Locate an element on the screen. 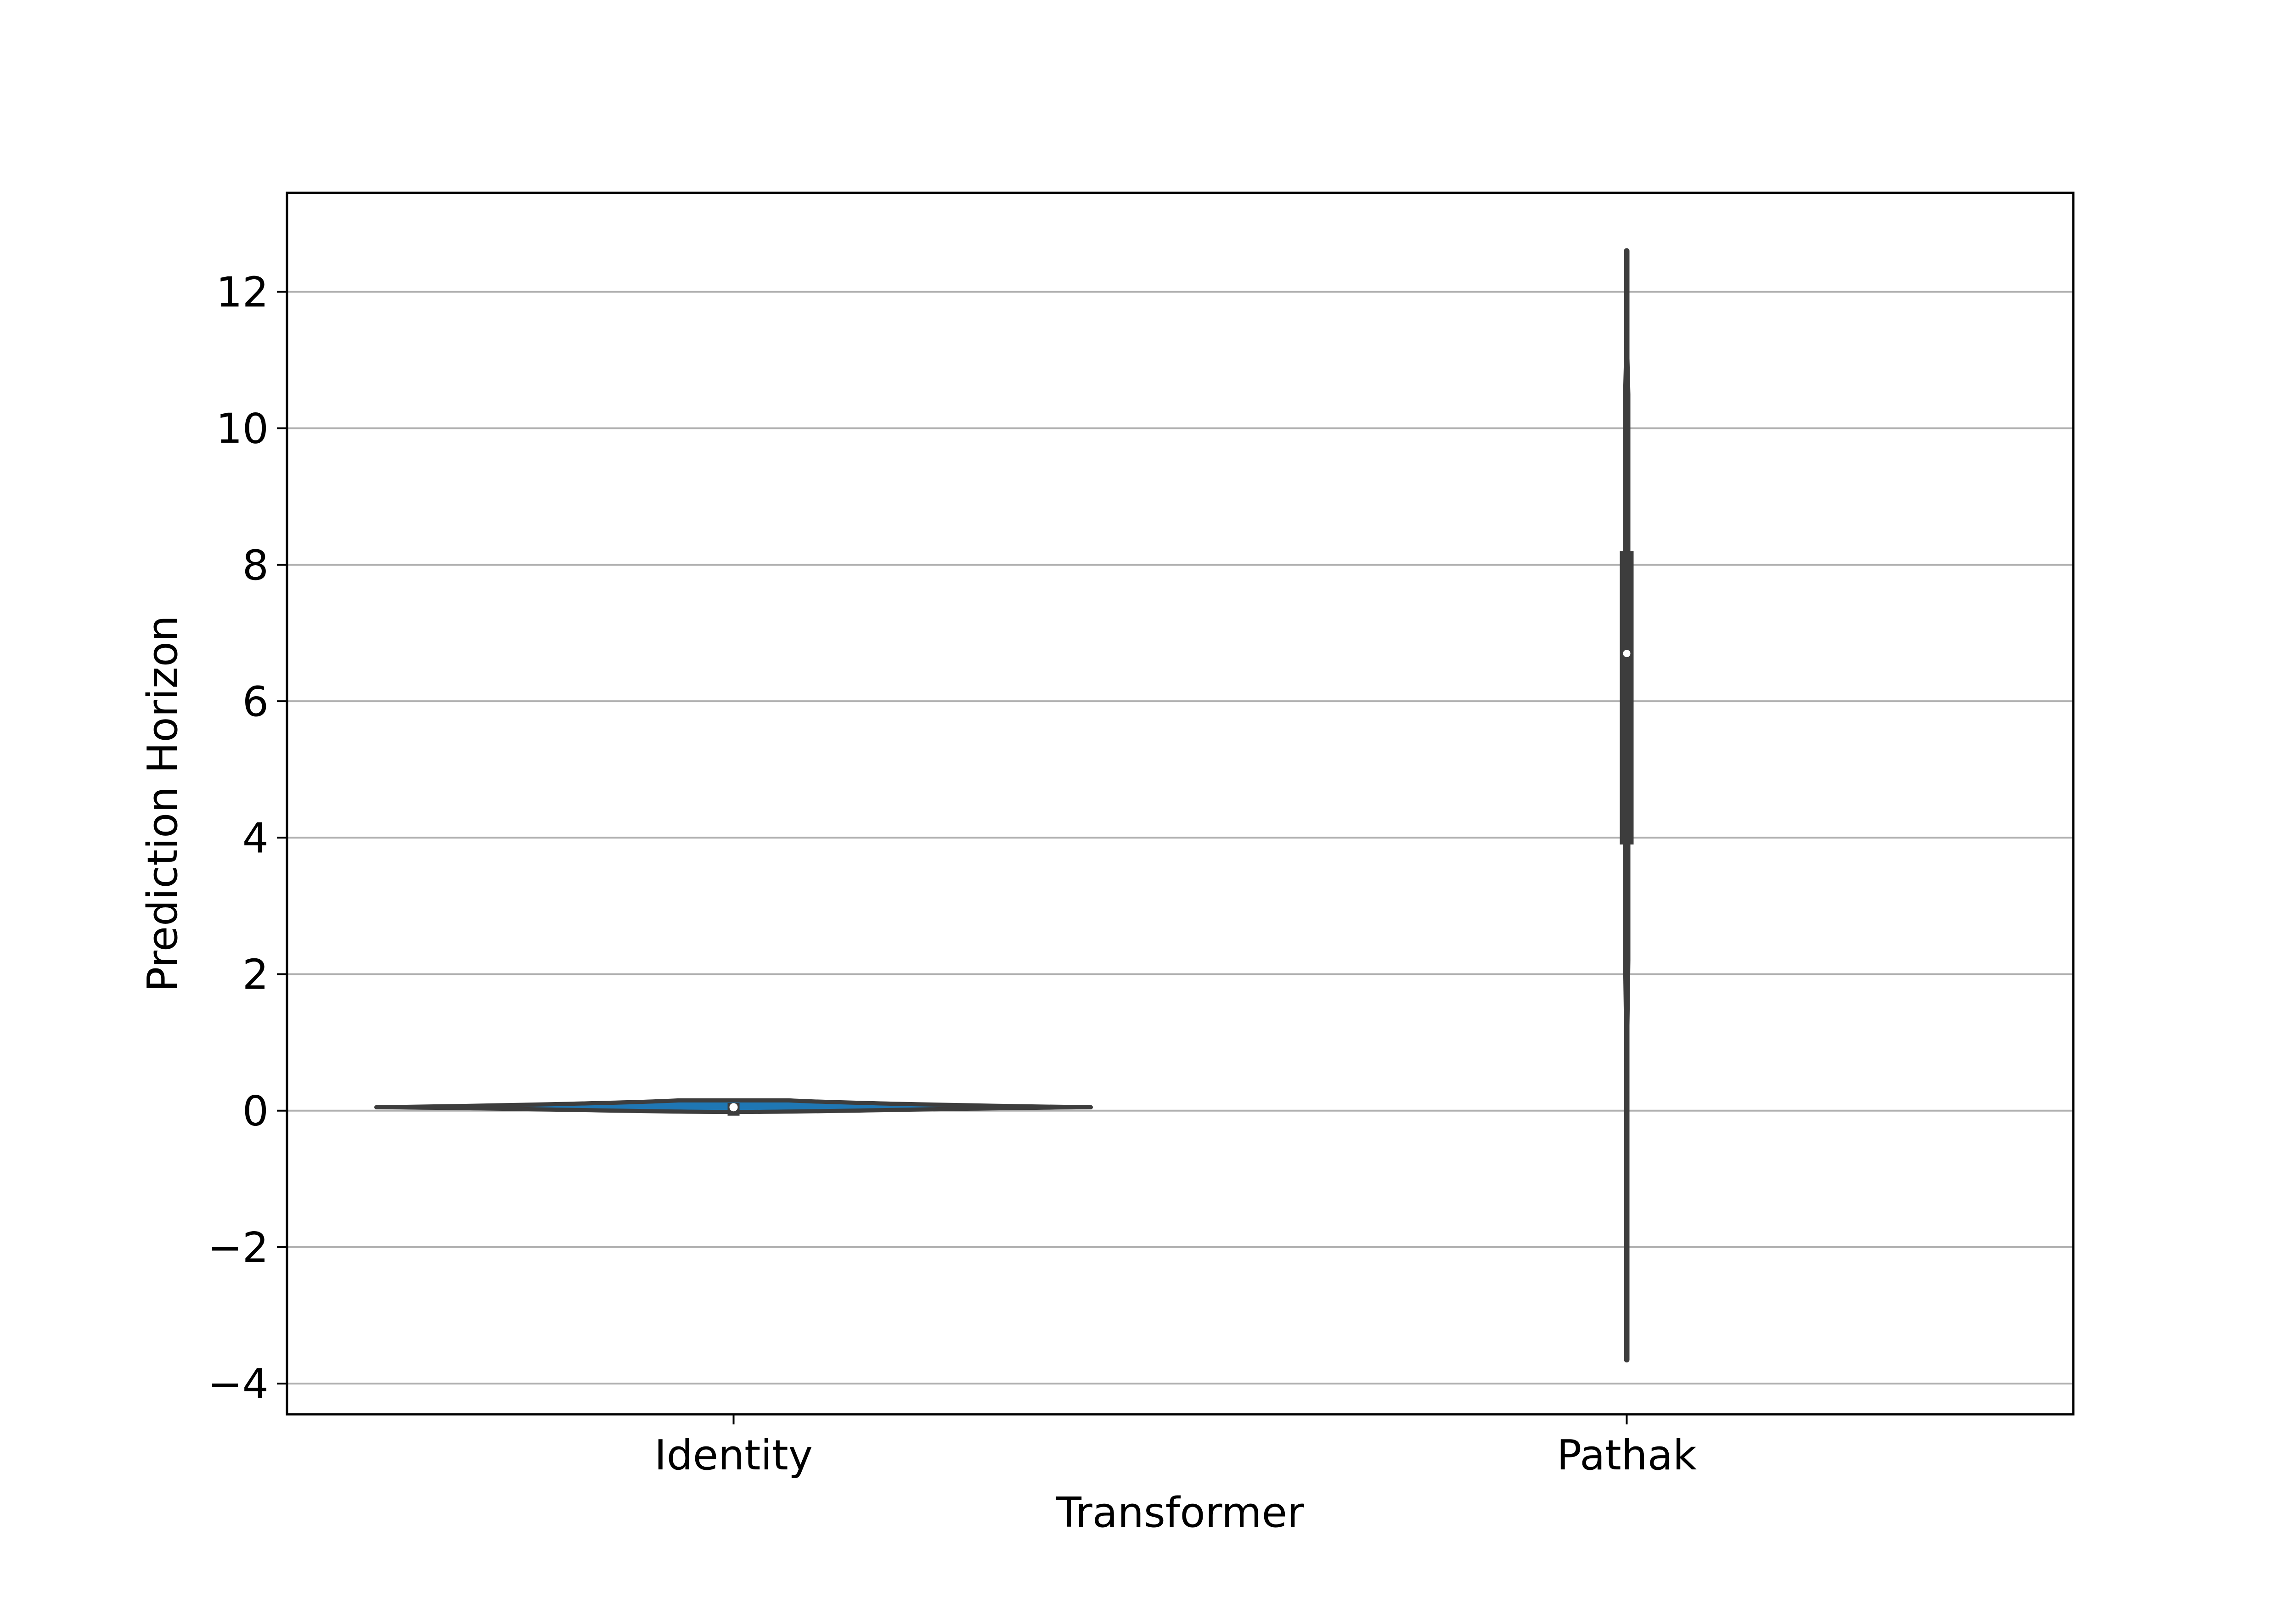 This screenshot has height=1609, width=2296. violin-identity is located at coordinates (733, 1107).